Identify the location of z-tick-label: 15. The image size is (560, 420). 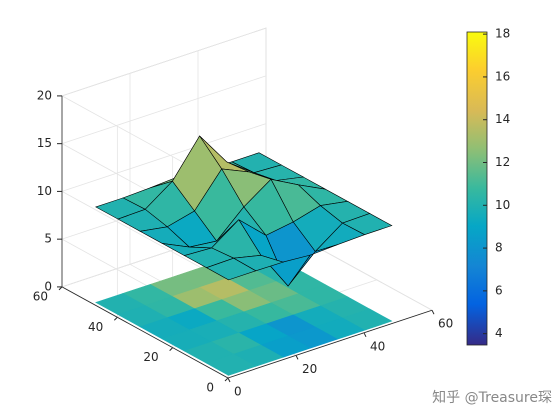
(44, 143).